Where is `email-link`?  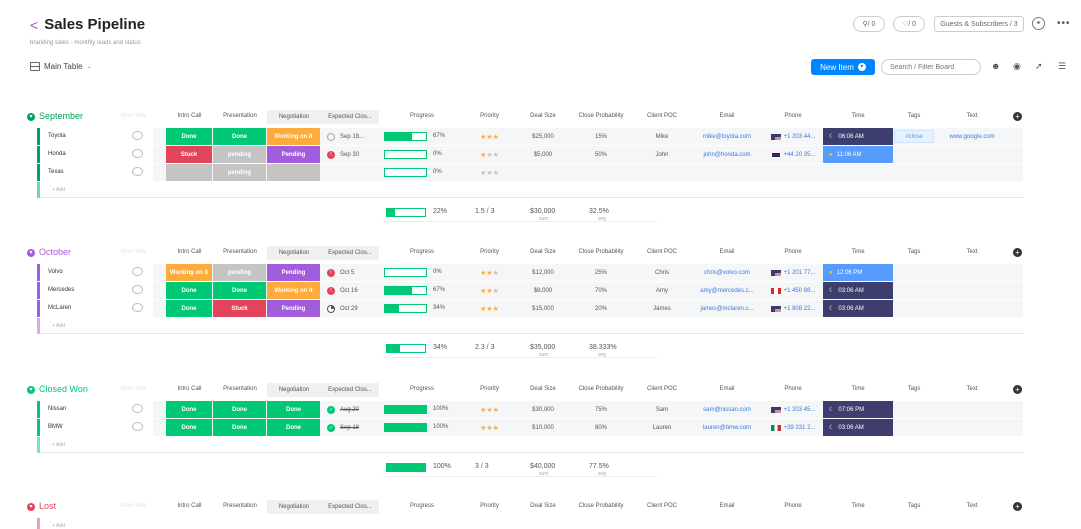
email-link is located at coordinates (727, 172).